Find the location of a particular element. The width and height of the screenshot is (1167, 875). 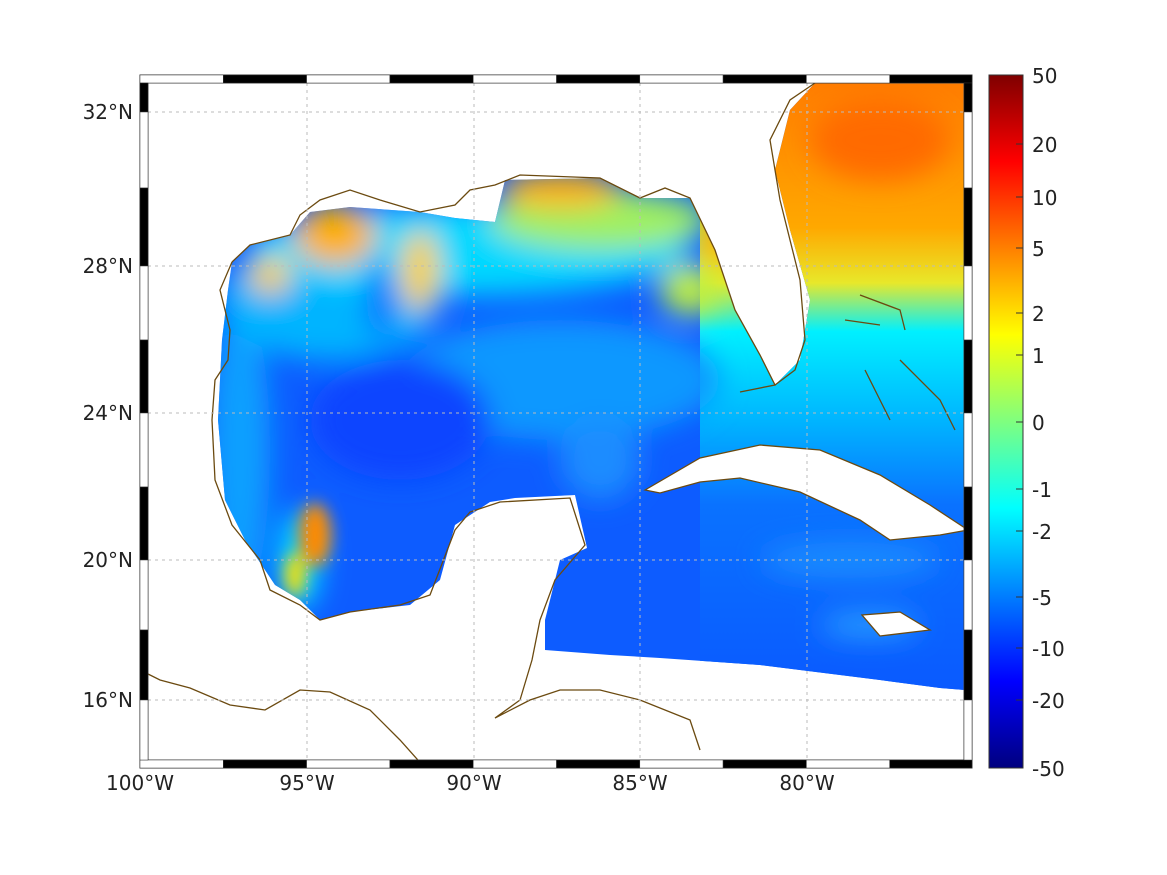

x-tick-label: 85°W is located at coordinates (639, 783).